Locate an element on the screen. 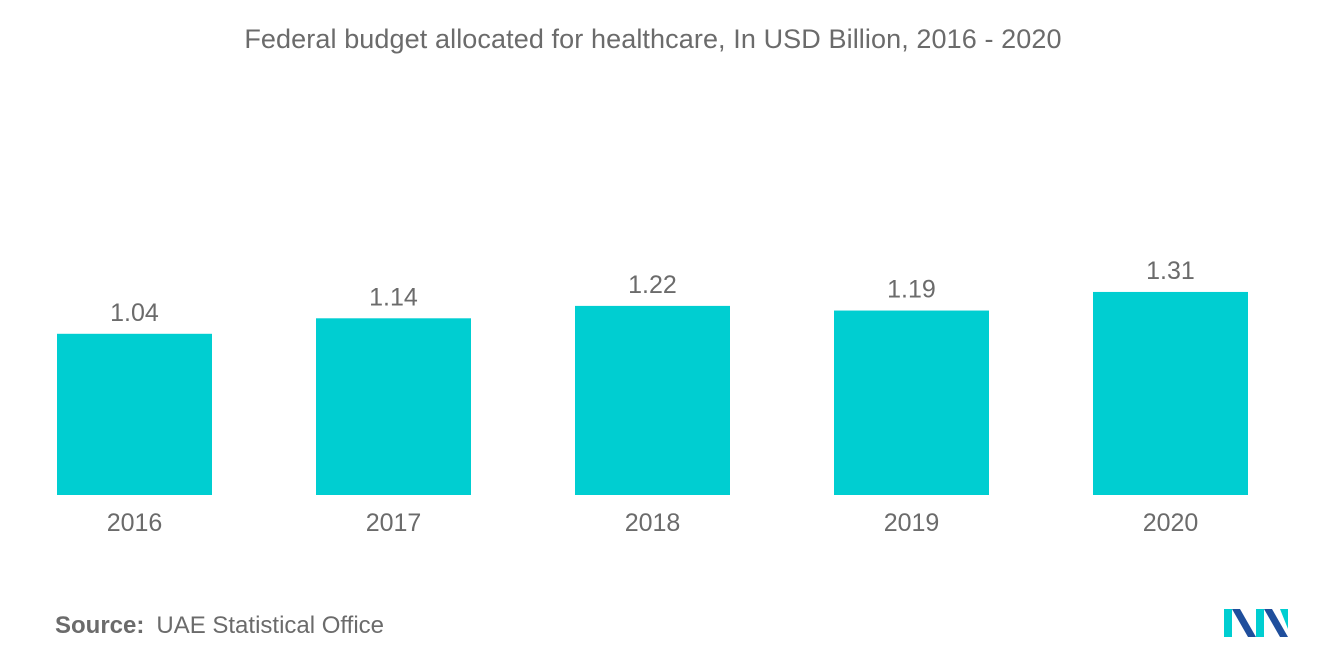 The height and width of the screenshot is (665, 1320). brand-logo-icon is located at coordinates (1256, 623).